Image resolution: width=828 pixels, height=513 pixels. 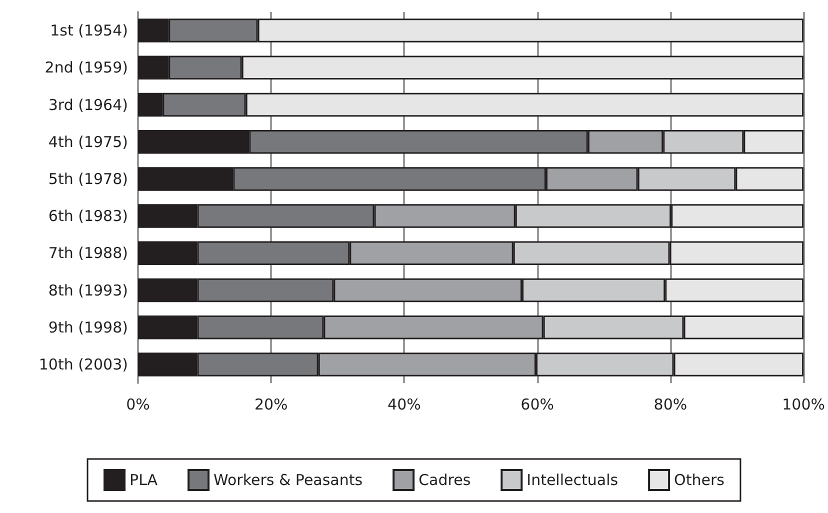 I want to click on x-tick-label: 60%, so click(x=537, y=405).